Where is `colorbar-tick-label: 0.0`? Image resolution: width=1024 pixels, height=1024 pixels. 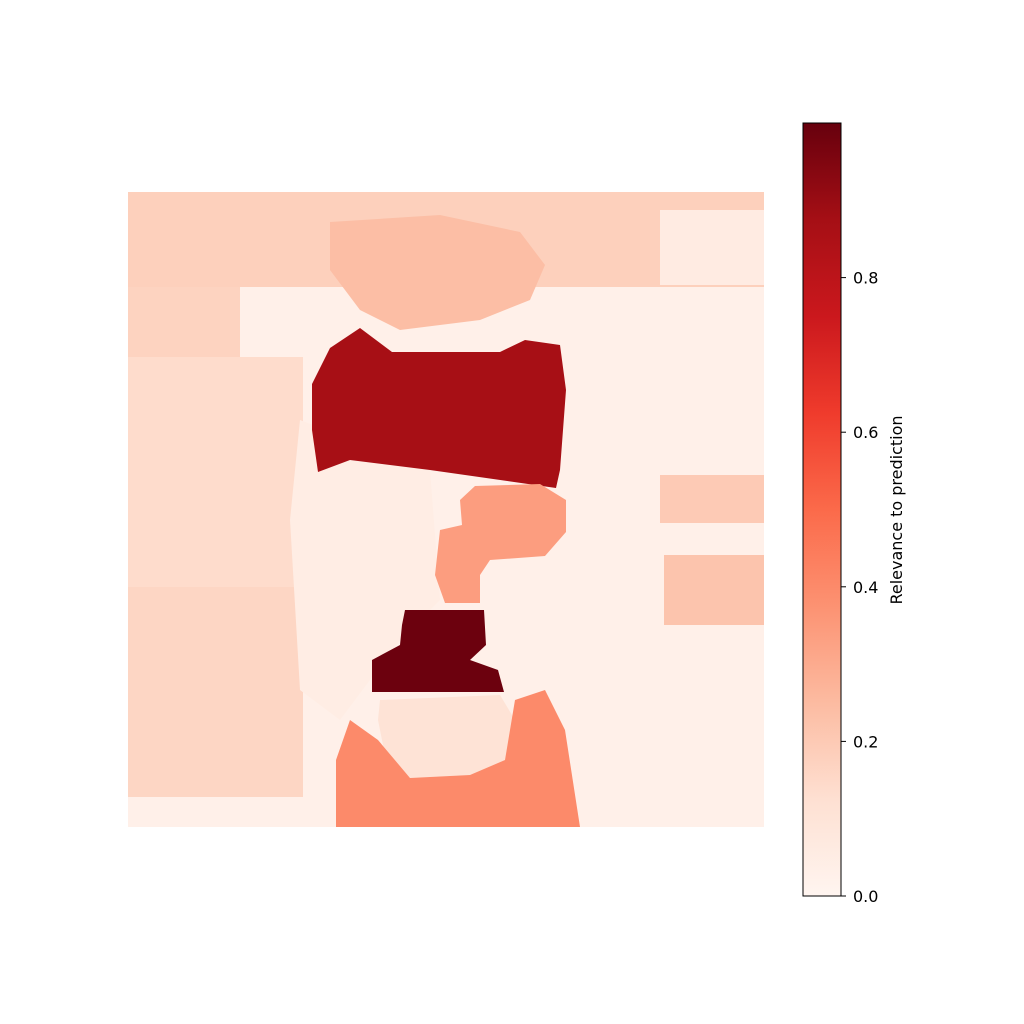 colorbar-tick-label: 0.0 is located at coordinates (865, 896).